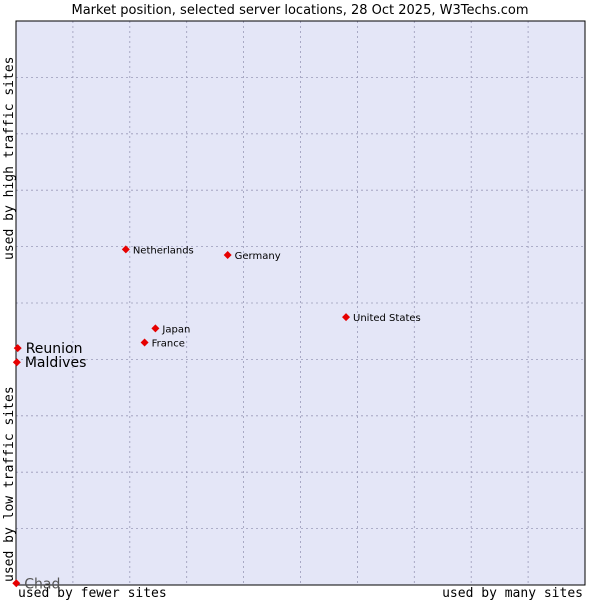 The width and height of the screenshot is (600, 600). I want to click on point-marker-reunion, so click(17, 348).